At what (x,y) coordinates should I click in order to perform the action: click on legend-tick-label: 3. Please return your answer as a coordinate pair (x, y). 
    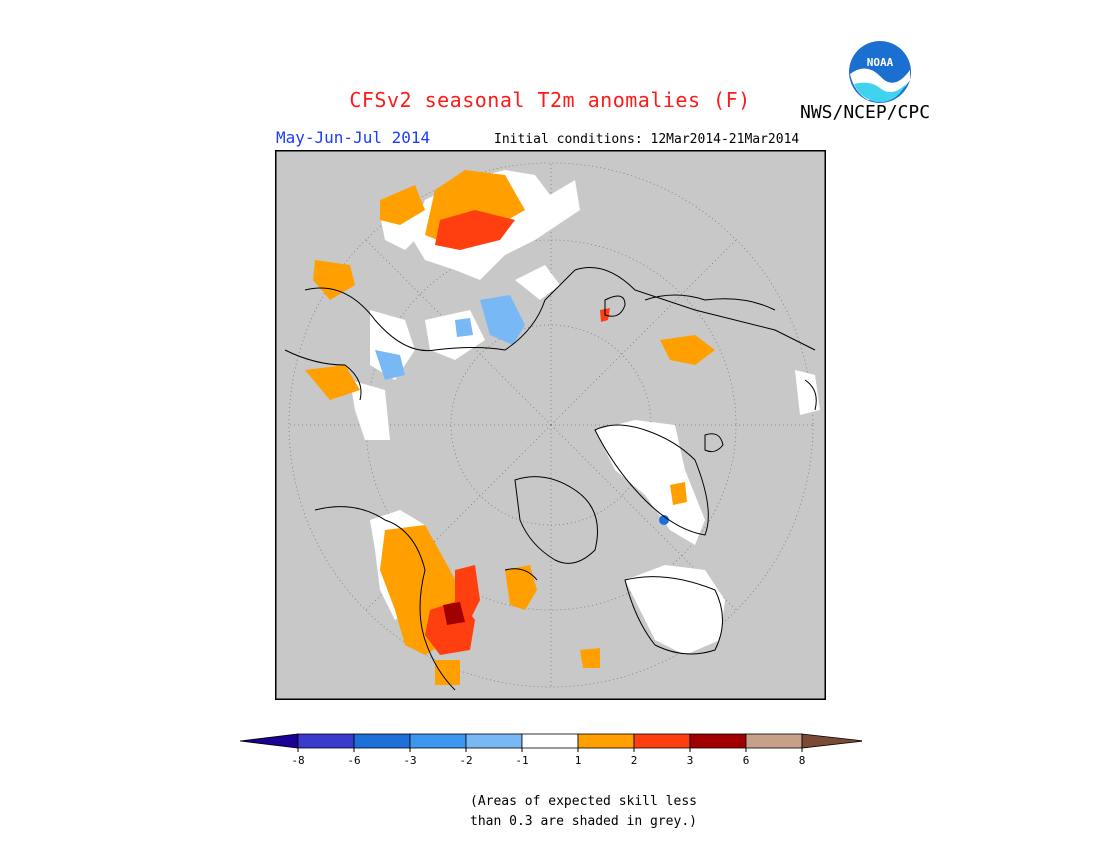
    Looking at the image, I should click on (690, 760).